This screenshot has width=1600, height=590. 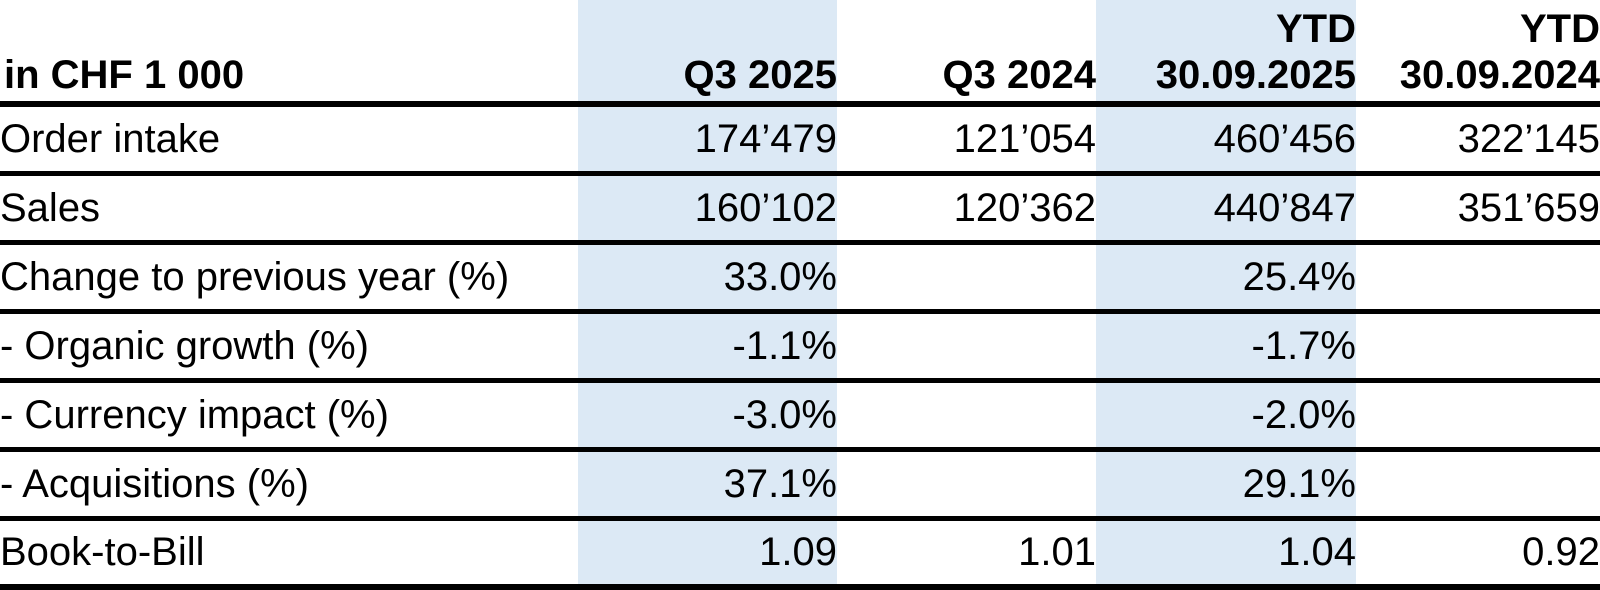 What do you see at coordinates (966, 554) in the screenshot?
I see `cell-value: 1.01` at bounding box center [966, 554].